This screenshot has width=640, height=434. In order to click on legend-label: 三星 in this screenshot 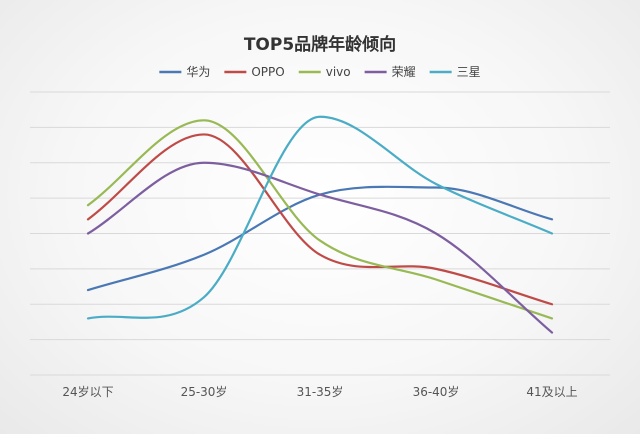, I will do `click(469, 72)`.